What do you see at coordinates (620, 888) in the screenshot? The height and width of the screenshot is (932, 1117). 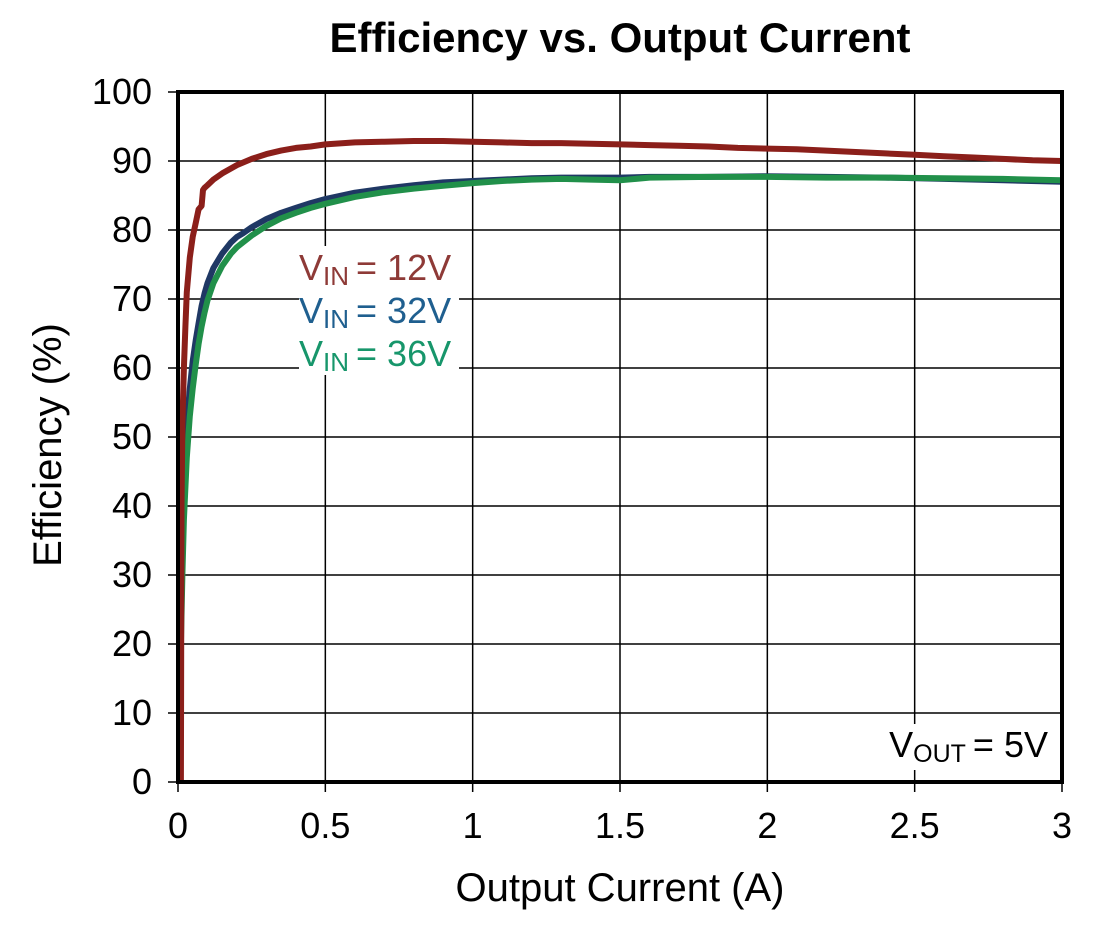 I see `x-axis-title: Output Current (A)` at bounding box center [620, 888].